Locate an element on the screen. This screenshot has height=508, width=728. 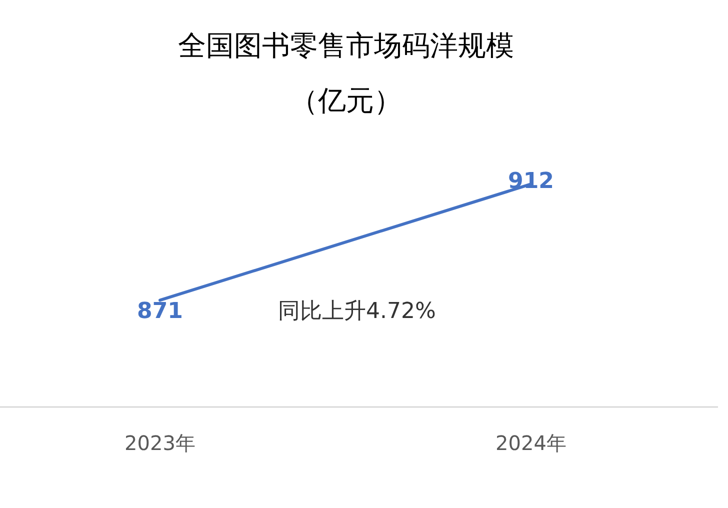
x-tick-label: 2024年 is located at coordinates (531, 443).